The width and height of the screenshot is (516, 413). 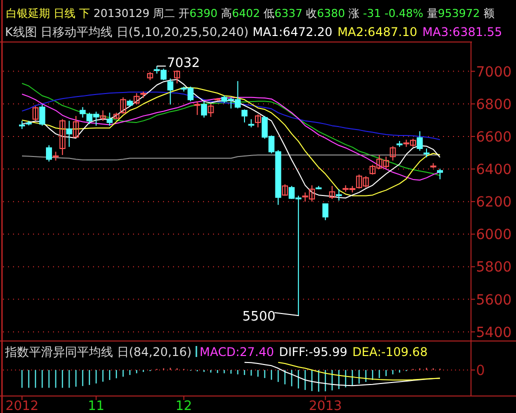 I want to click on legend-label: MACD:27.40, so click(x=237, y=352).